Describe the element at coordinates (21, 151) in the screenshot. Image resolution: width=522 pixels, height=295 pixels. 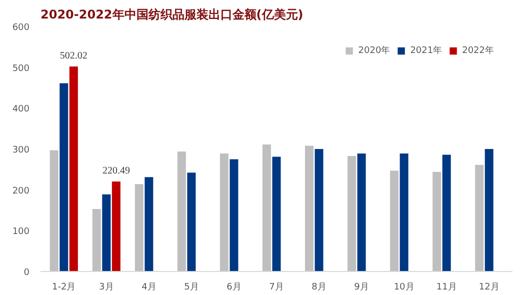
I see `y-tick-label: 300` at that location.